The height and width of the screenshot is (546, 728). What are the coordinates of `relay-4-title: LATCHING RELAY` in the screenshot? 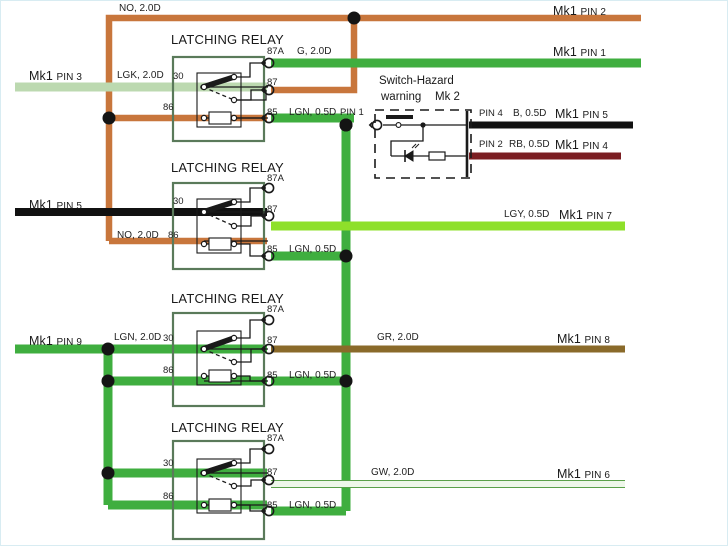 It's located at (227, 427).